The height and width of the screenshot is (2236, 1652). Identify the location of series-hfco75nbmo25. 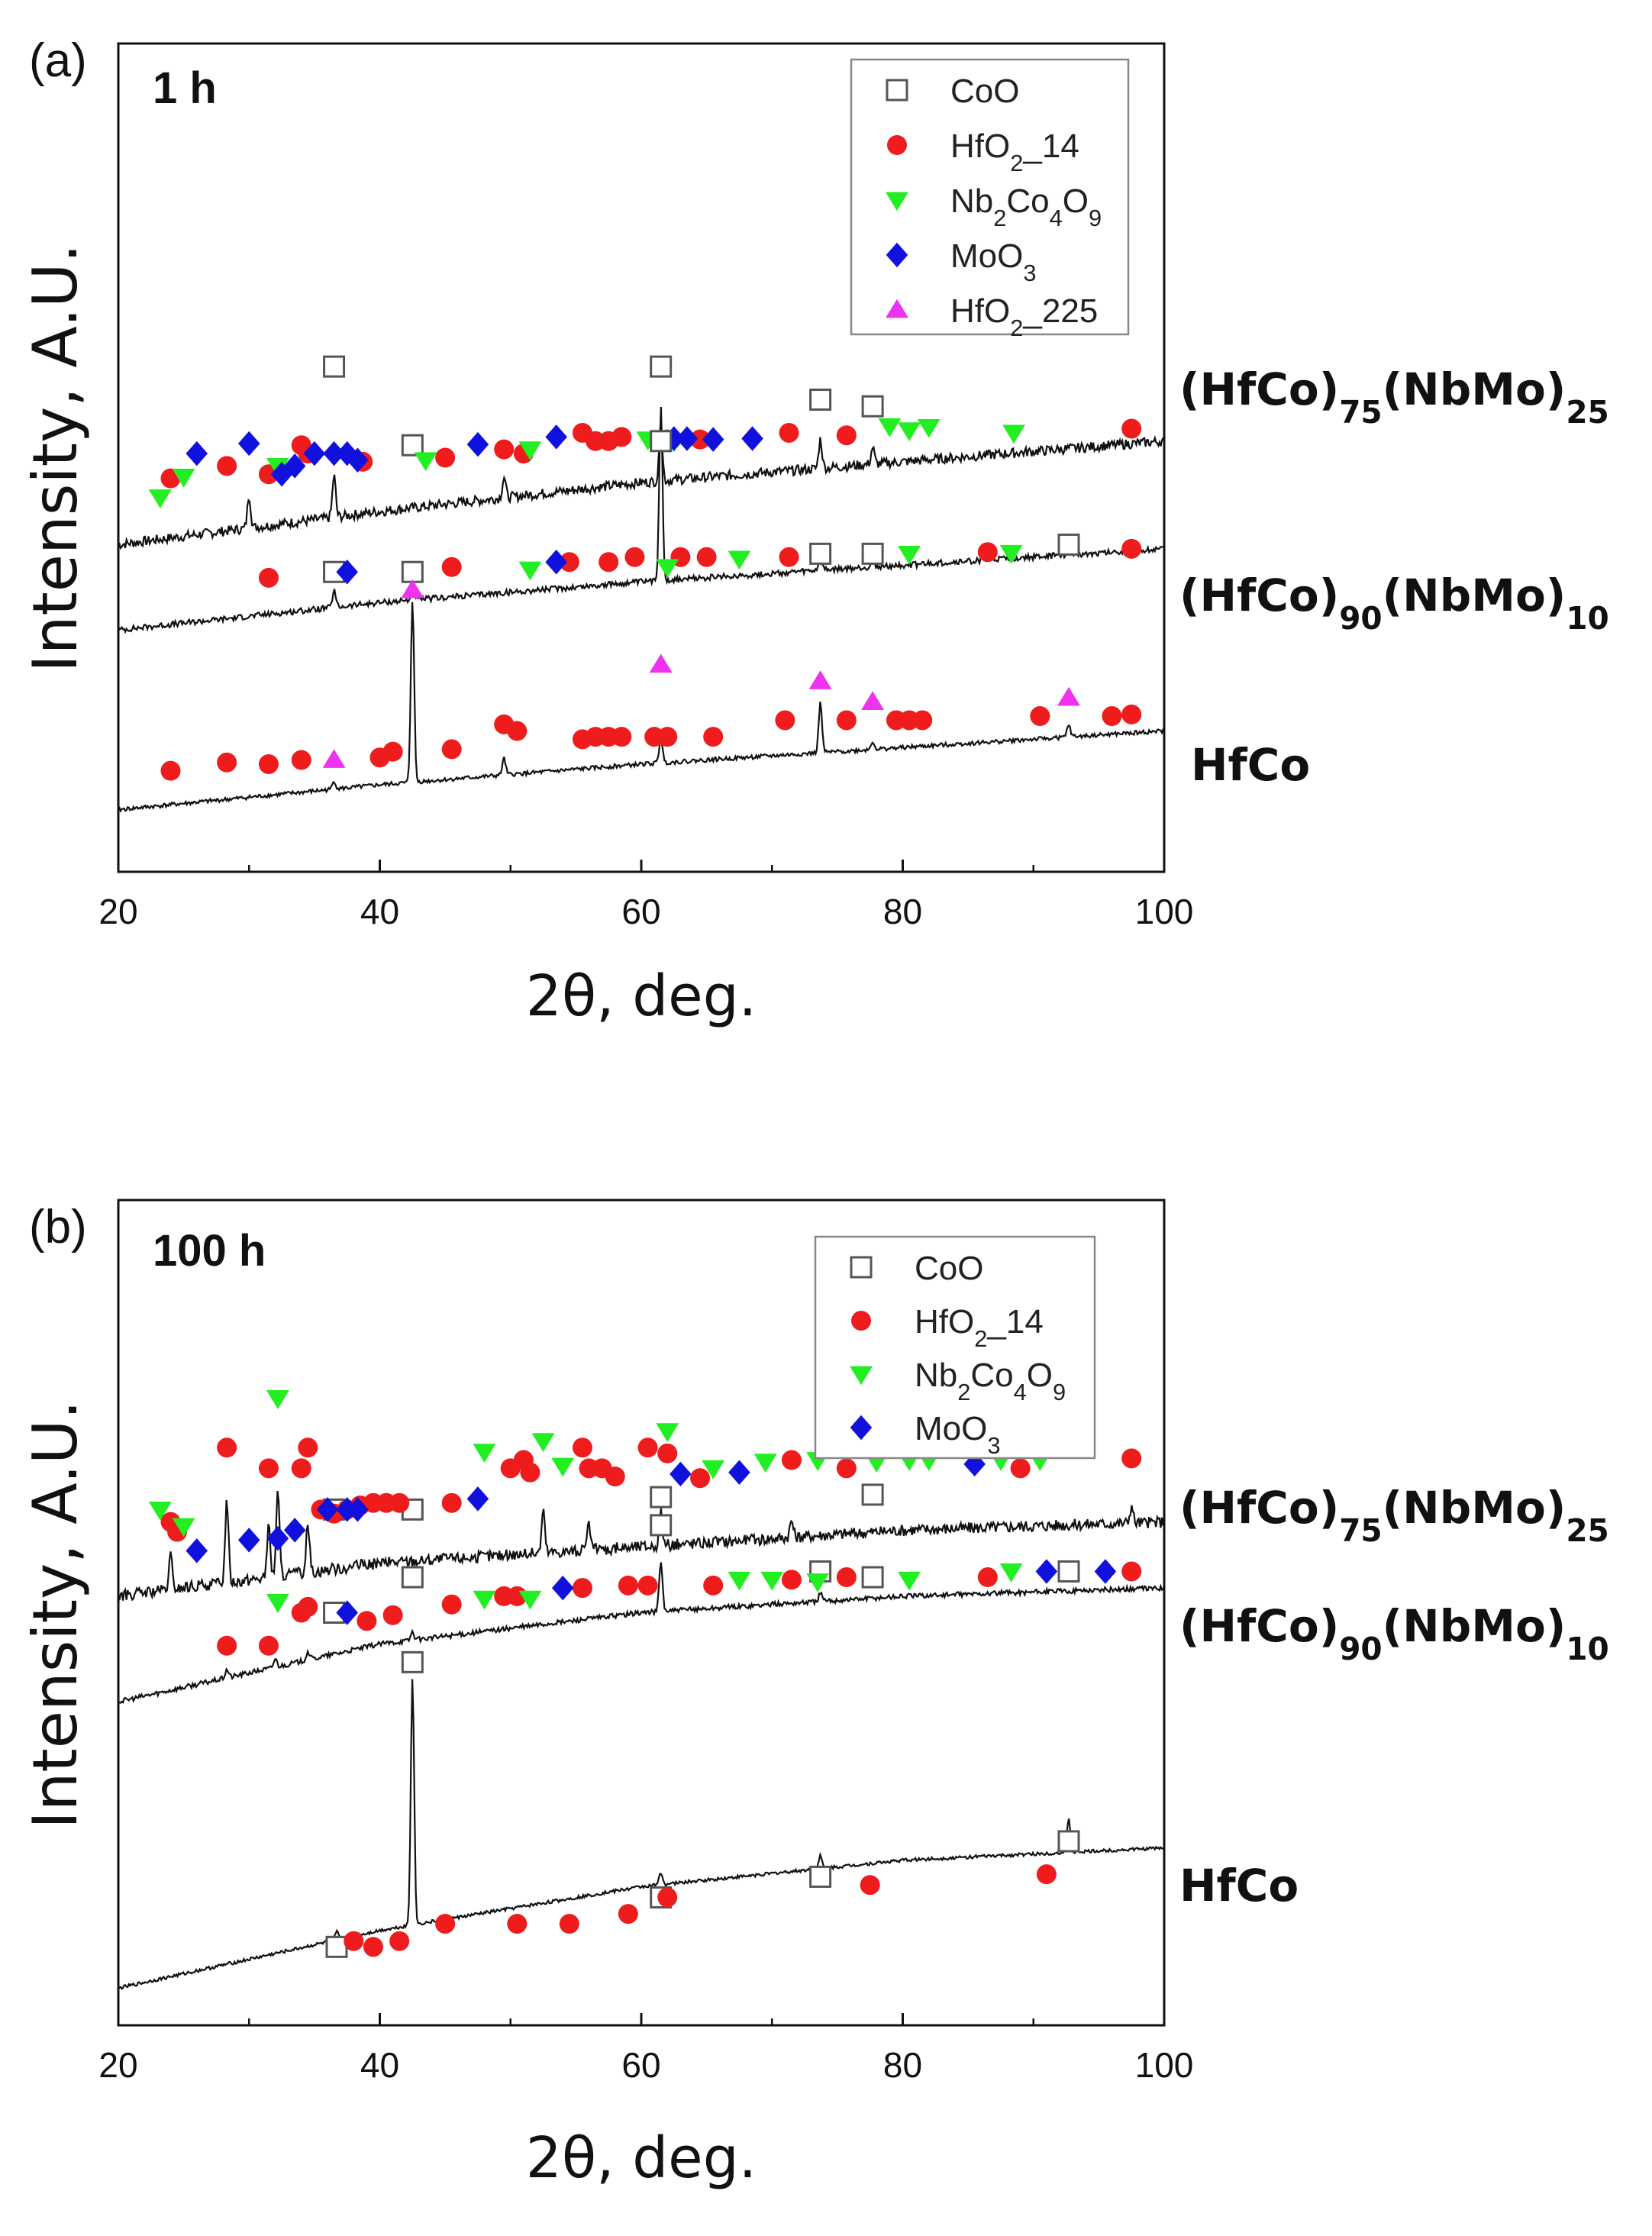
(641, 1496).